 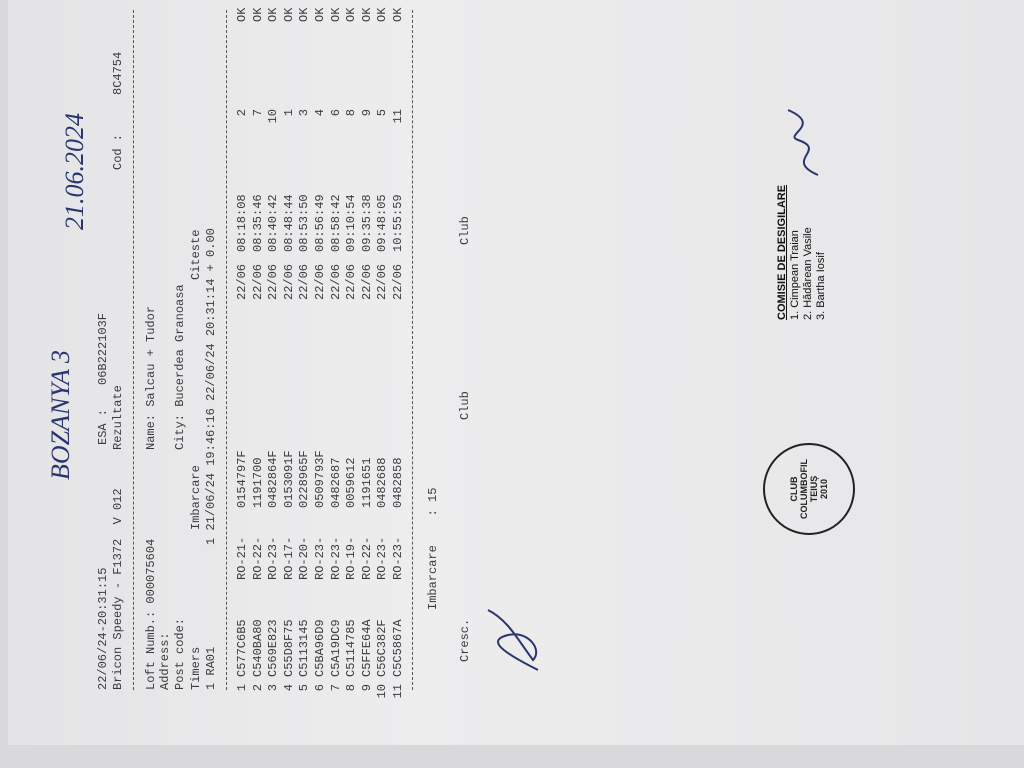 What do you see at coordinates (398, 482) in the screenshot?
I see `ring-number: 0482858` at bounding box center [398, 482].